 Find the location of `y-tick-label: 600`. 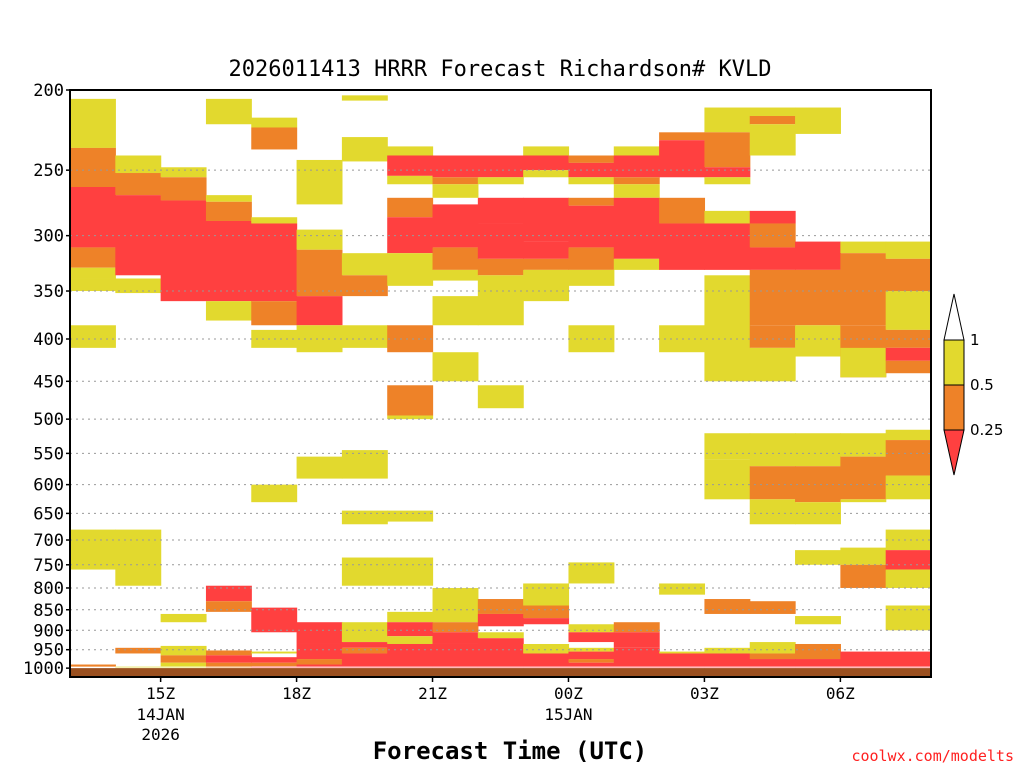

y-tick-label: 600 is located at coordinates (48, 486).